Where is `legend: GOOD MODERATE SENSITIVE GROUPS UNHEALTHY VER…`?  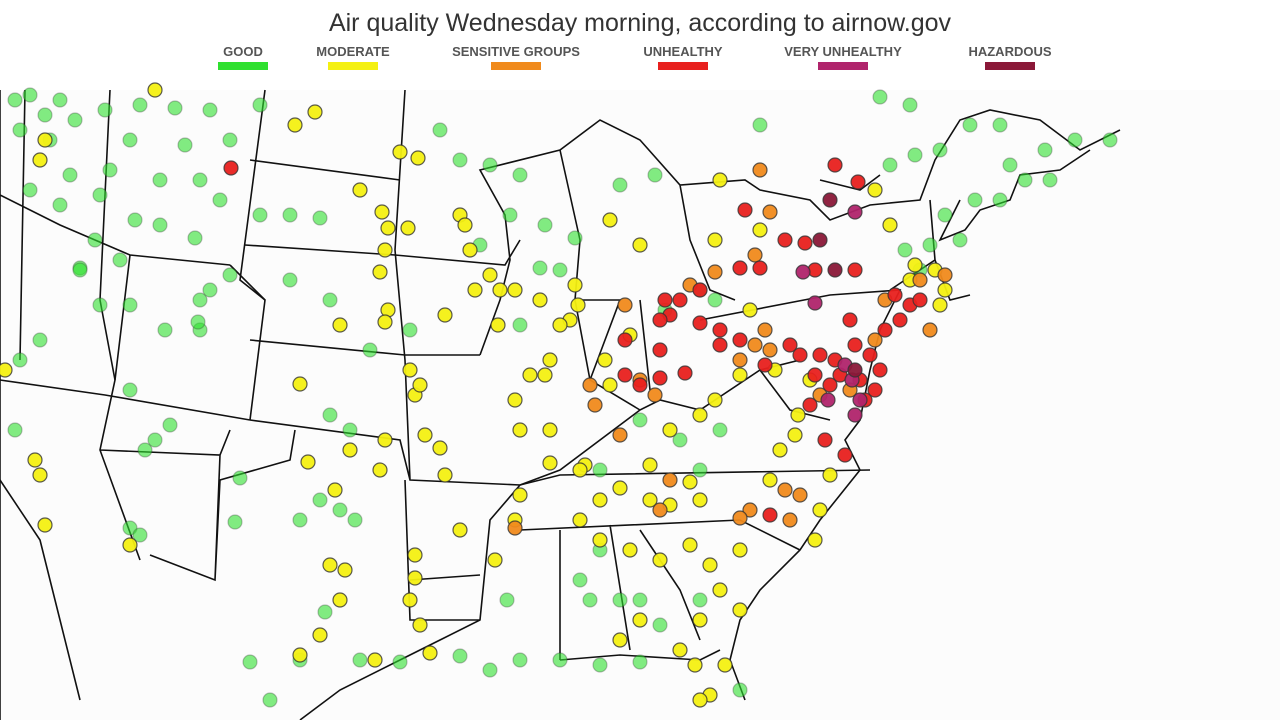 legend: GOOD MODERATE SENSITIVE GROUPS UNHEALTHY VER… is located at coordinates (635, 57).